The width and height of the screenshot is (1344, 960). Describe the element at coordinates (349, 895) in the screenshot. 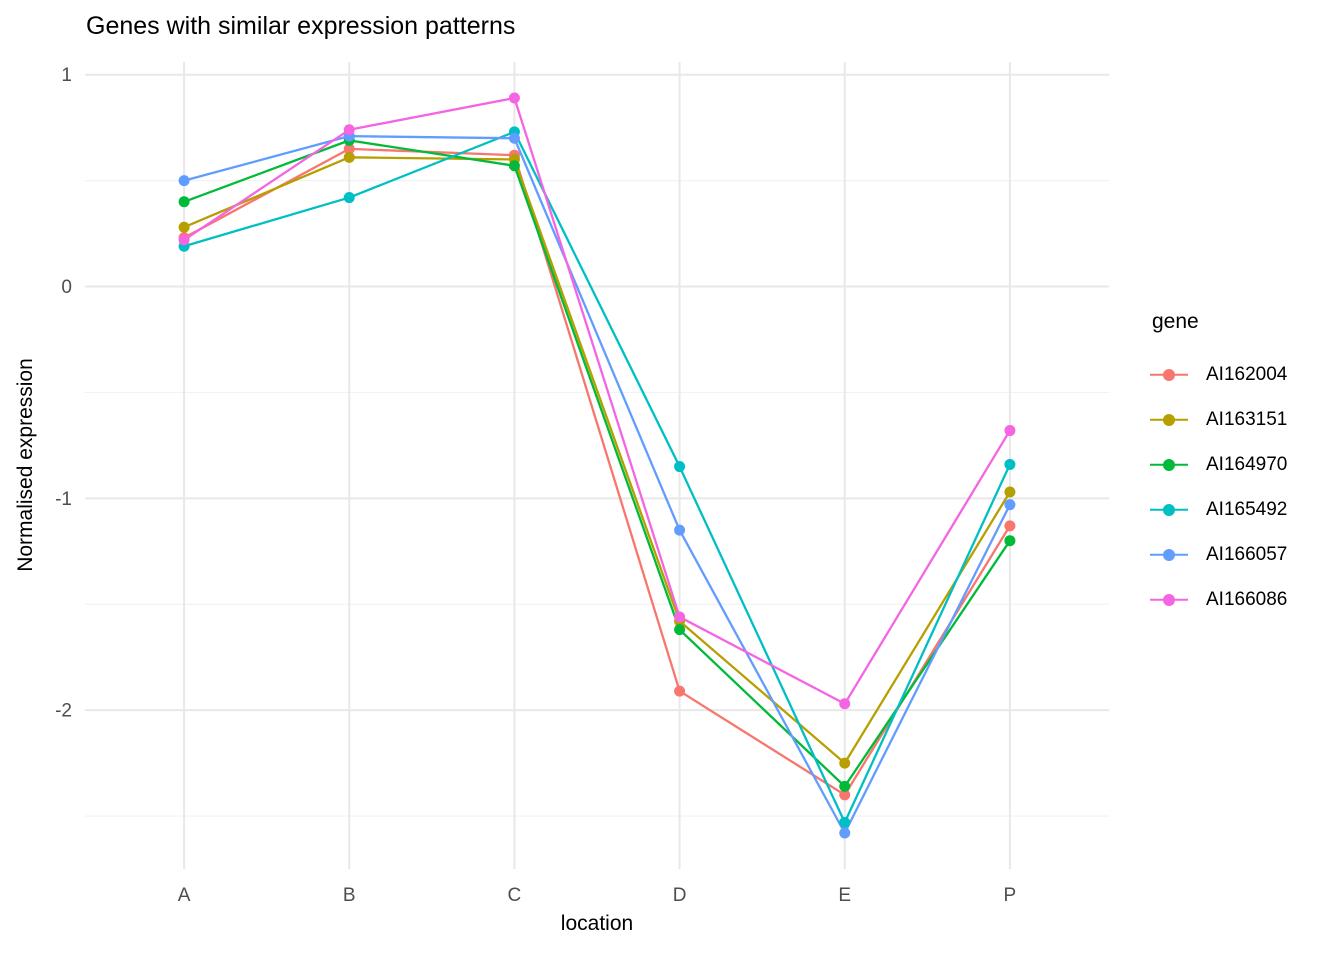

I see `x-tick-label: B` at that location.